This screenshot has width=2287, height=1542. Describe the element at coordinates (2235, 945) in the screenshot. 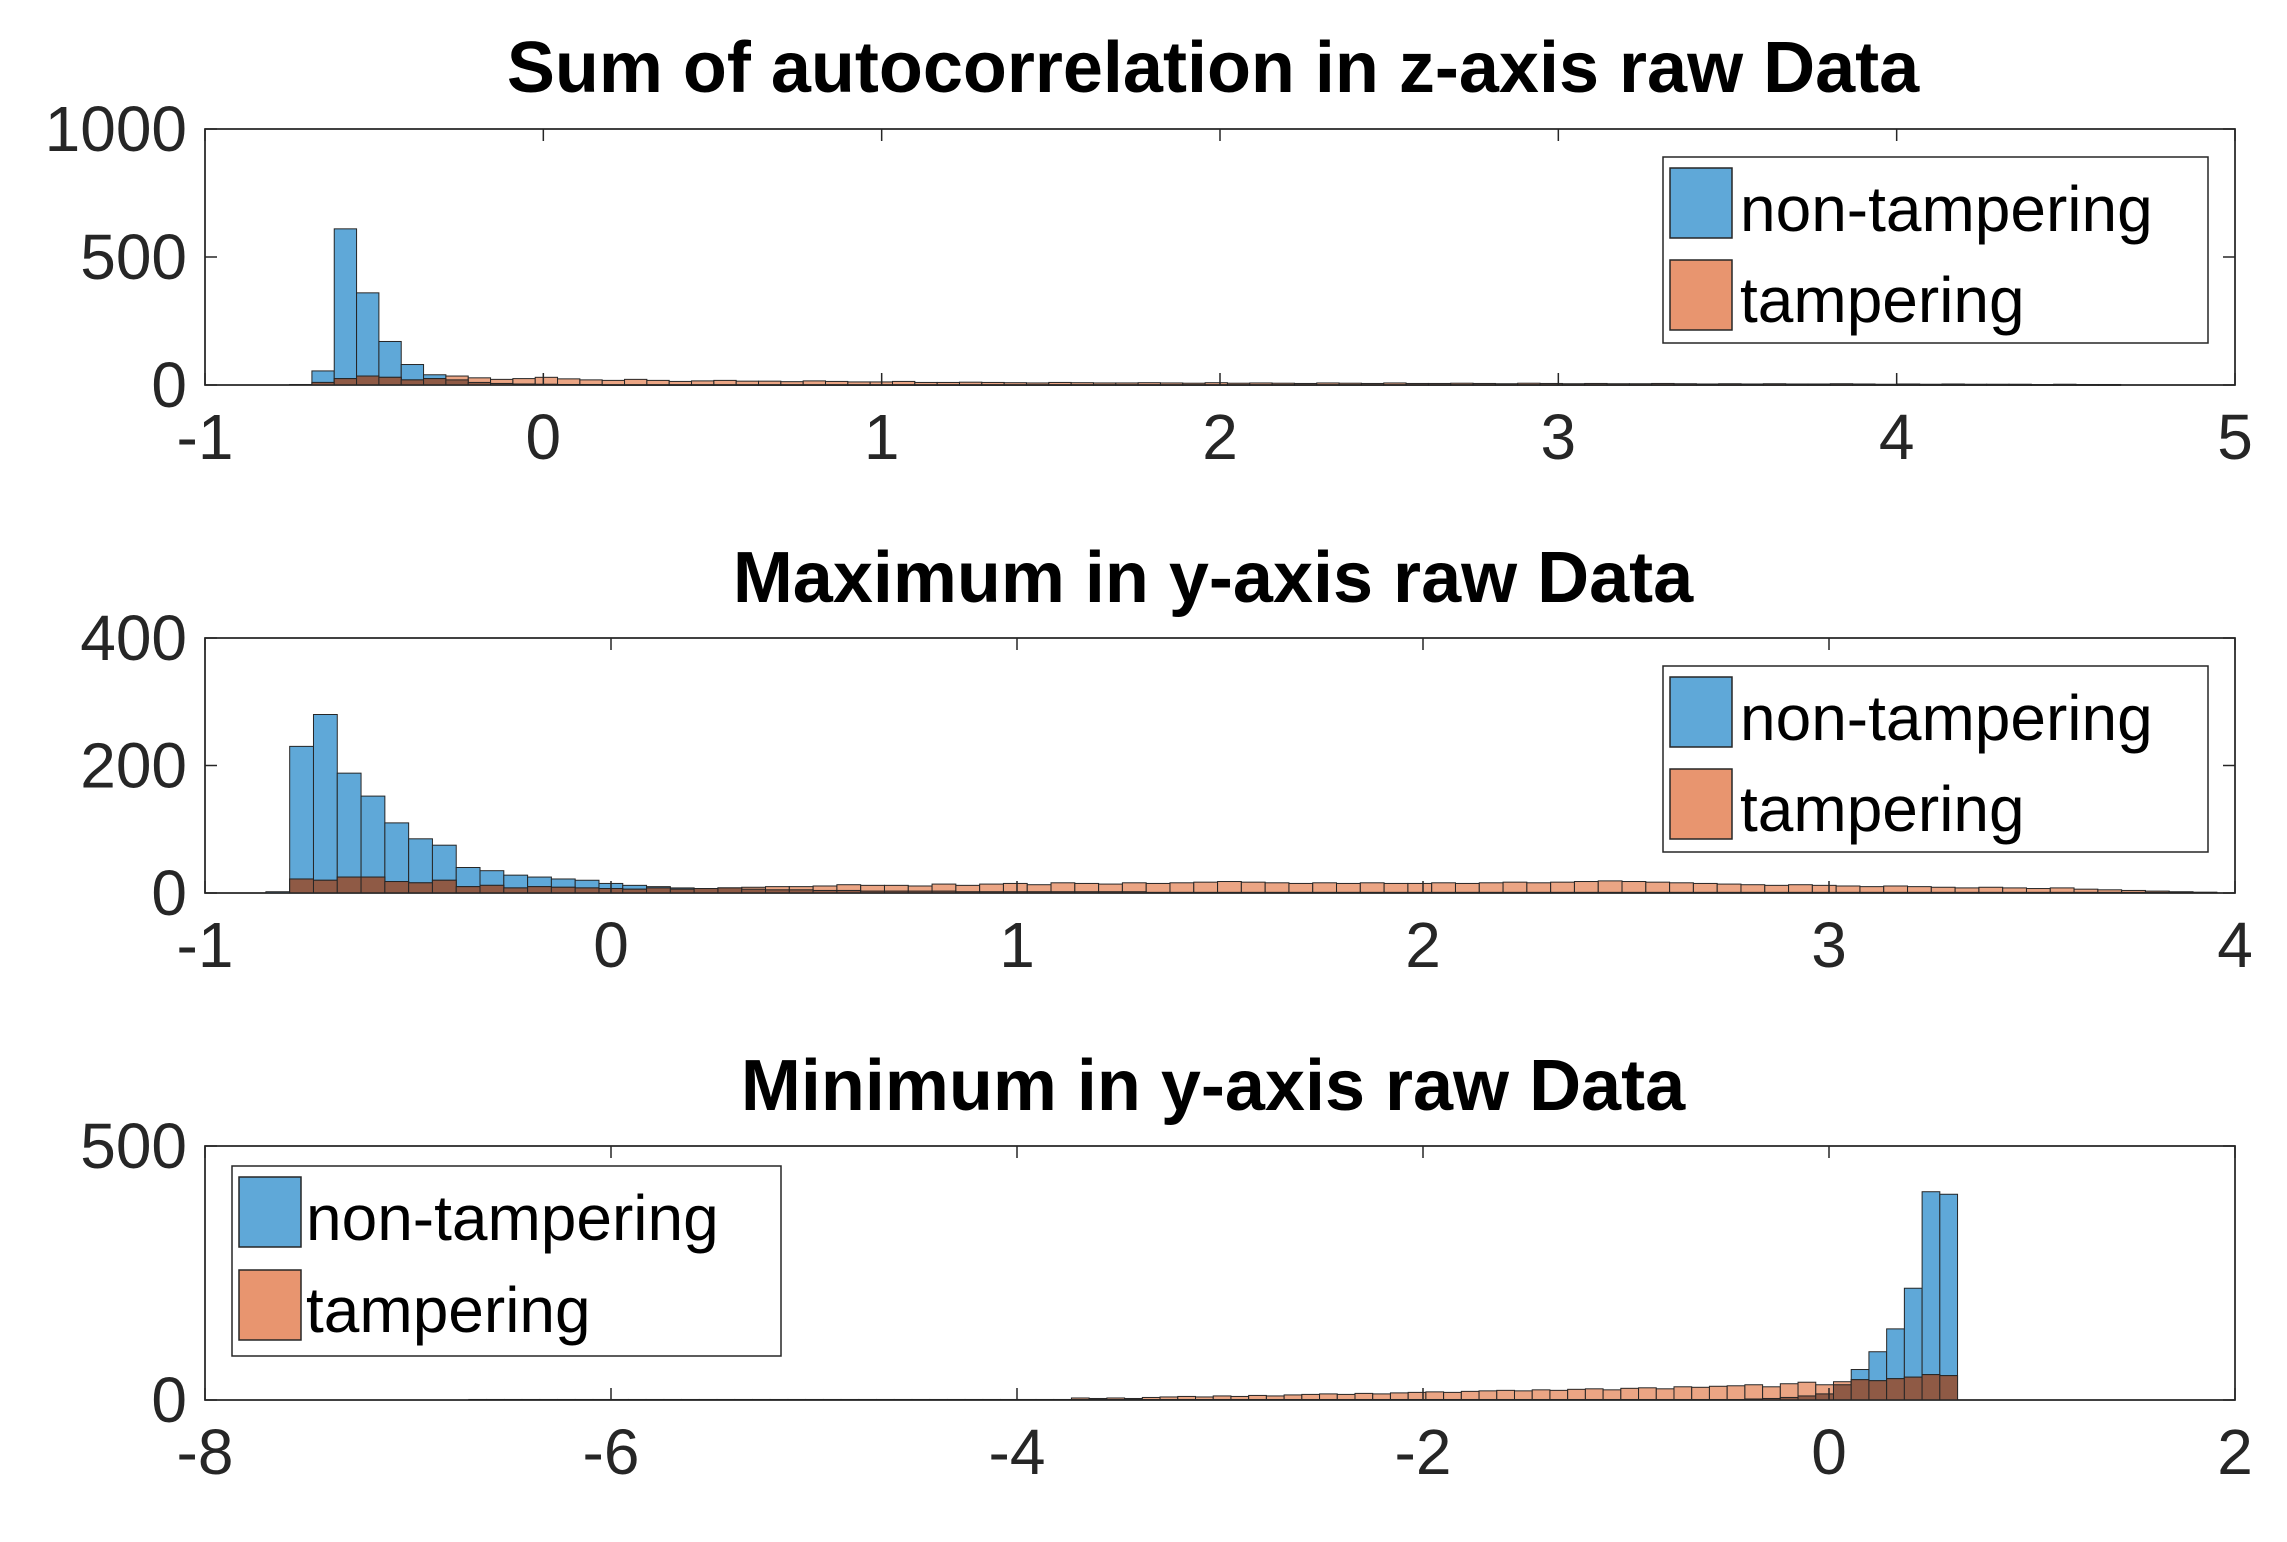

I see `panel-2-xtick-label: 4` at that location.